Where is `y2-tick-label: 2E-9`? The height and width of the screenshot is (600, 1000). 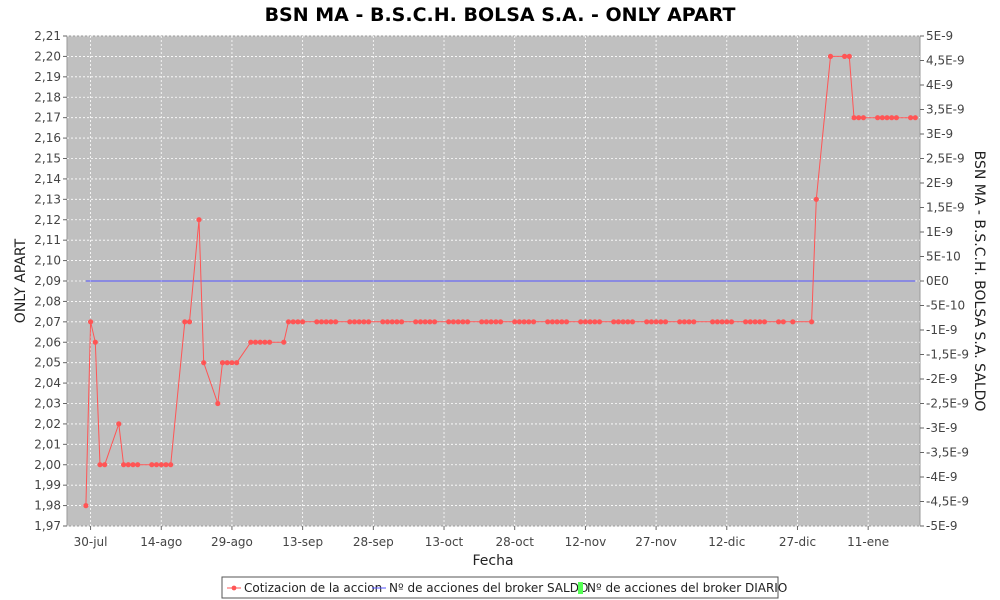
y2-tick-label: 2E-9 is located at coordinates (939, 183).